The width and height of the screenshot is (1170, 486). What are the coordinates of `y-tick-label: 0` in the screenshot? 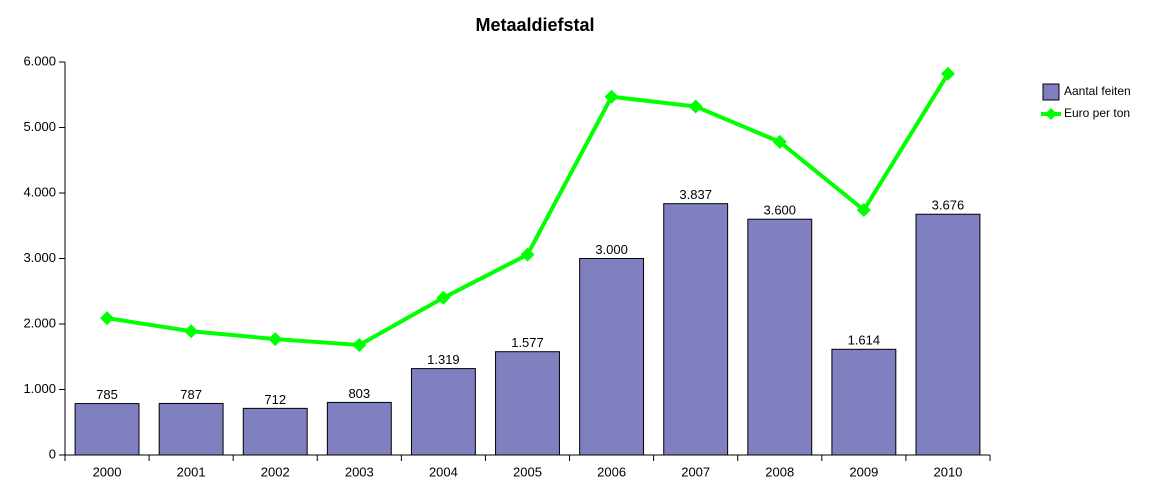 It's located at (52, 453).